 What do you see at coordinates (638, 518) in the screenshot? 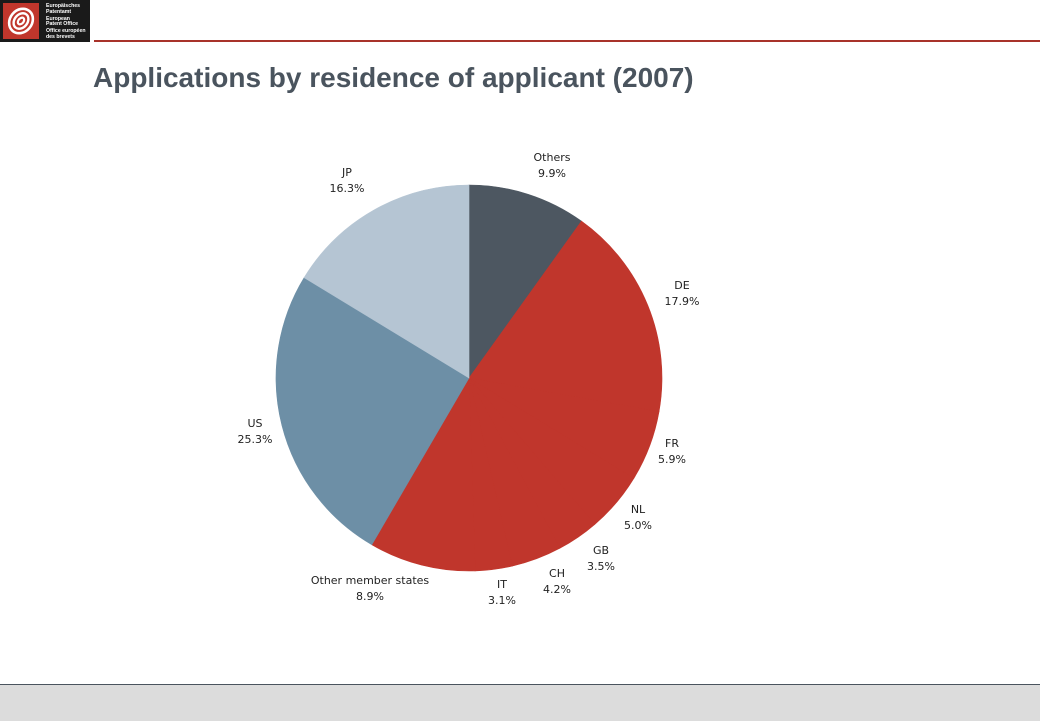
I see `slice-label: NL 5.0%` at bounding box center [638, 518].